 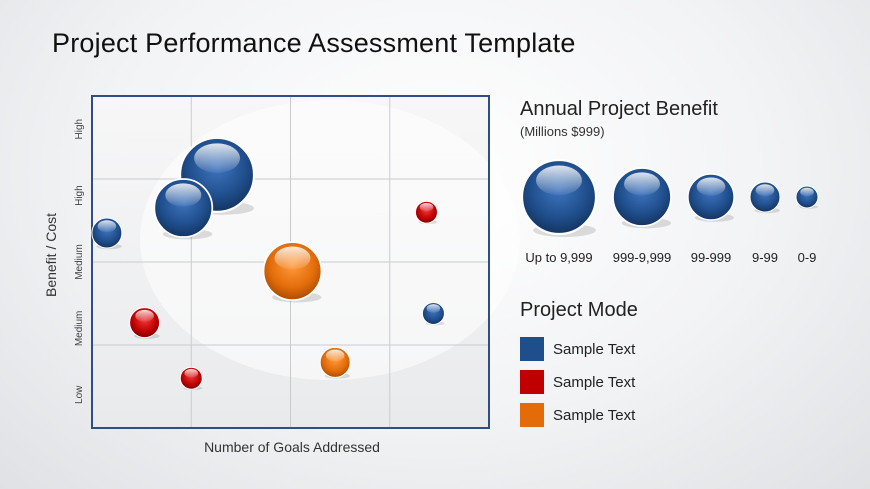 I want to click on benefit-legend-label: 99-999, so click(x=711, y=257).